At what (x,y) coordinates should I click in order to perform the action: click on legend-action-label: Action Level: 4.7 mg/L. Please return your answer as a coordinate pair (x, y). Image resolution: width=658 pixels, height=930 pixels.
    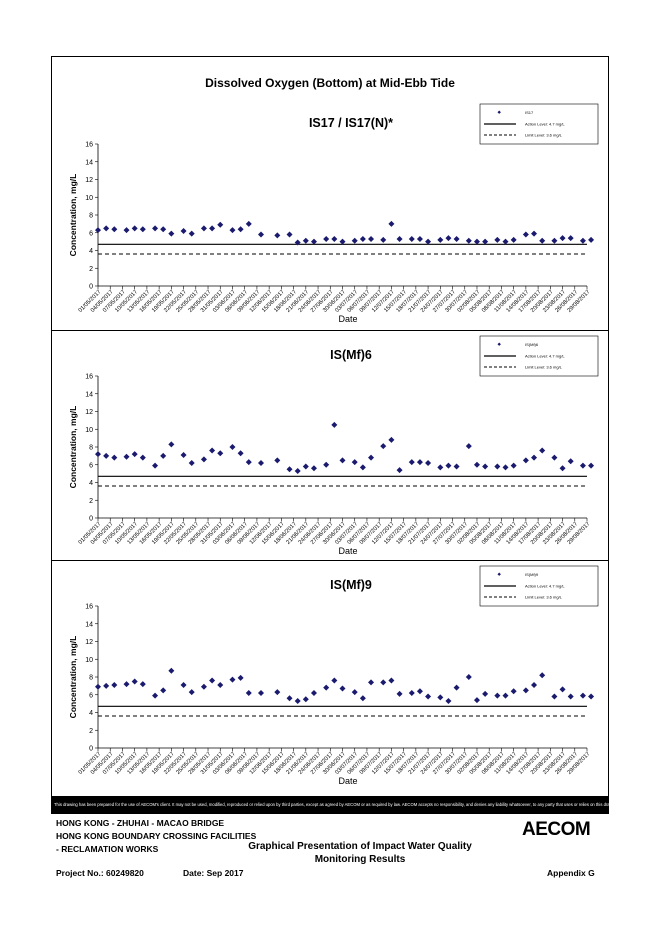
    Looking at the image, I should click on (545, 124).